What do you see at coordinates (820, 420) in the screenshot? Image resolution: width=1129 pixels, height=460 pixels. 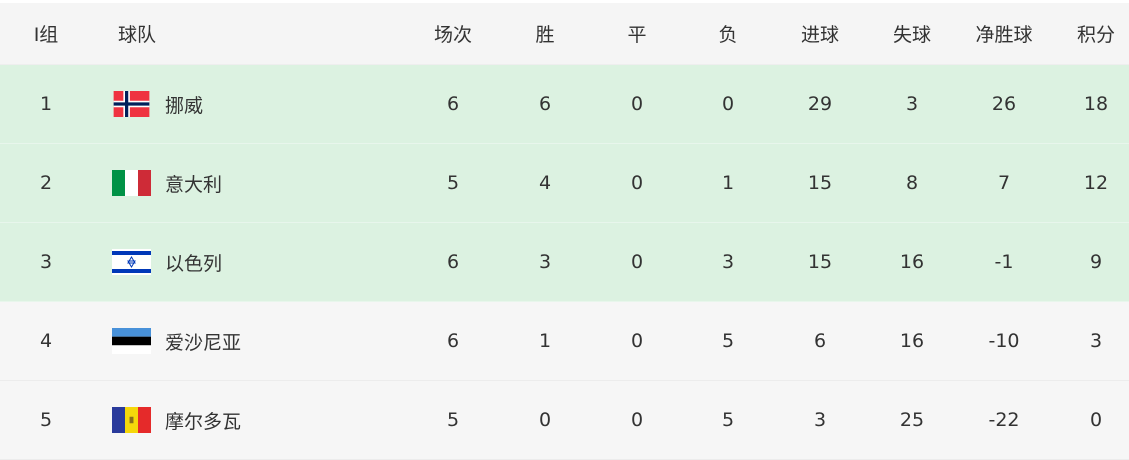 I see `stat-gf: 3` at bounding box center [820, 420].